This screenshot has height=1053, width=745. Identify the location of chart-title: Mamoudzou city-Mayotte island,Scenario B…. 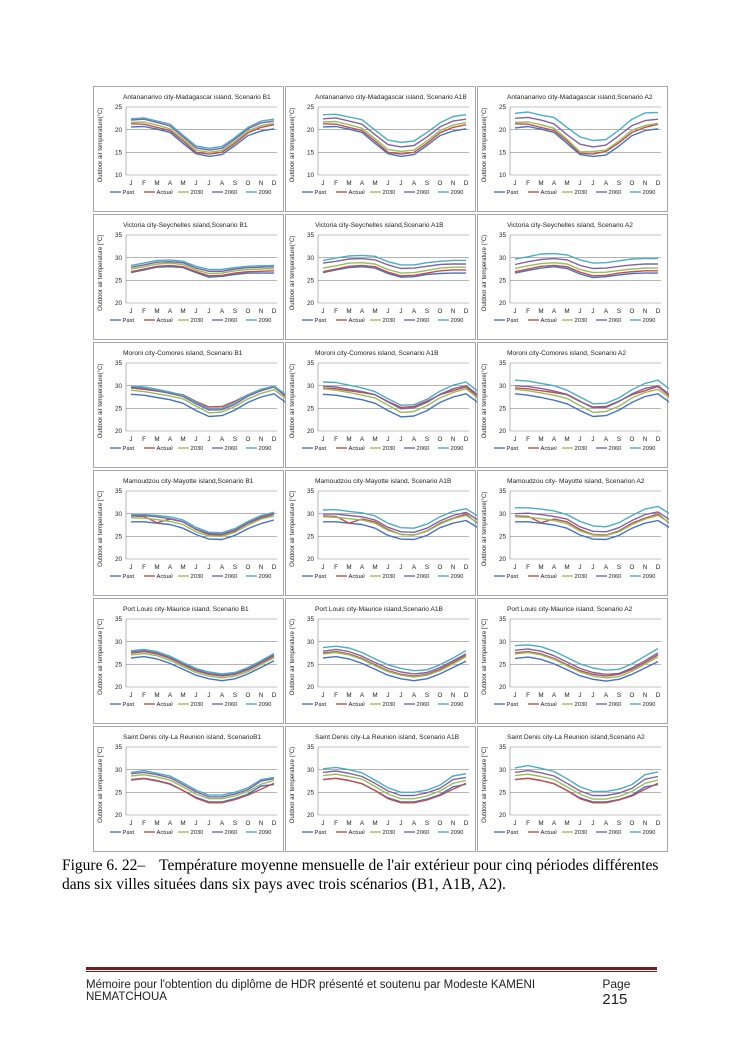
(188, 481).